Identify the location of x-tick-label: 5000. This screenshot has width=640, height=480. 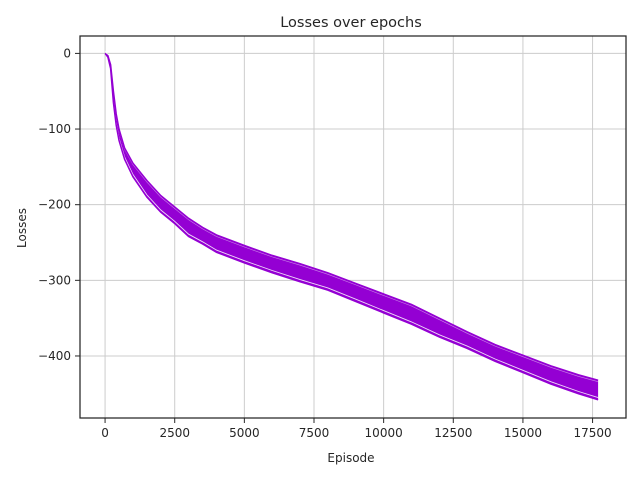
(244, 433).